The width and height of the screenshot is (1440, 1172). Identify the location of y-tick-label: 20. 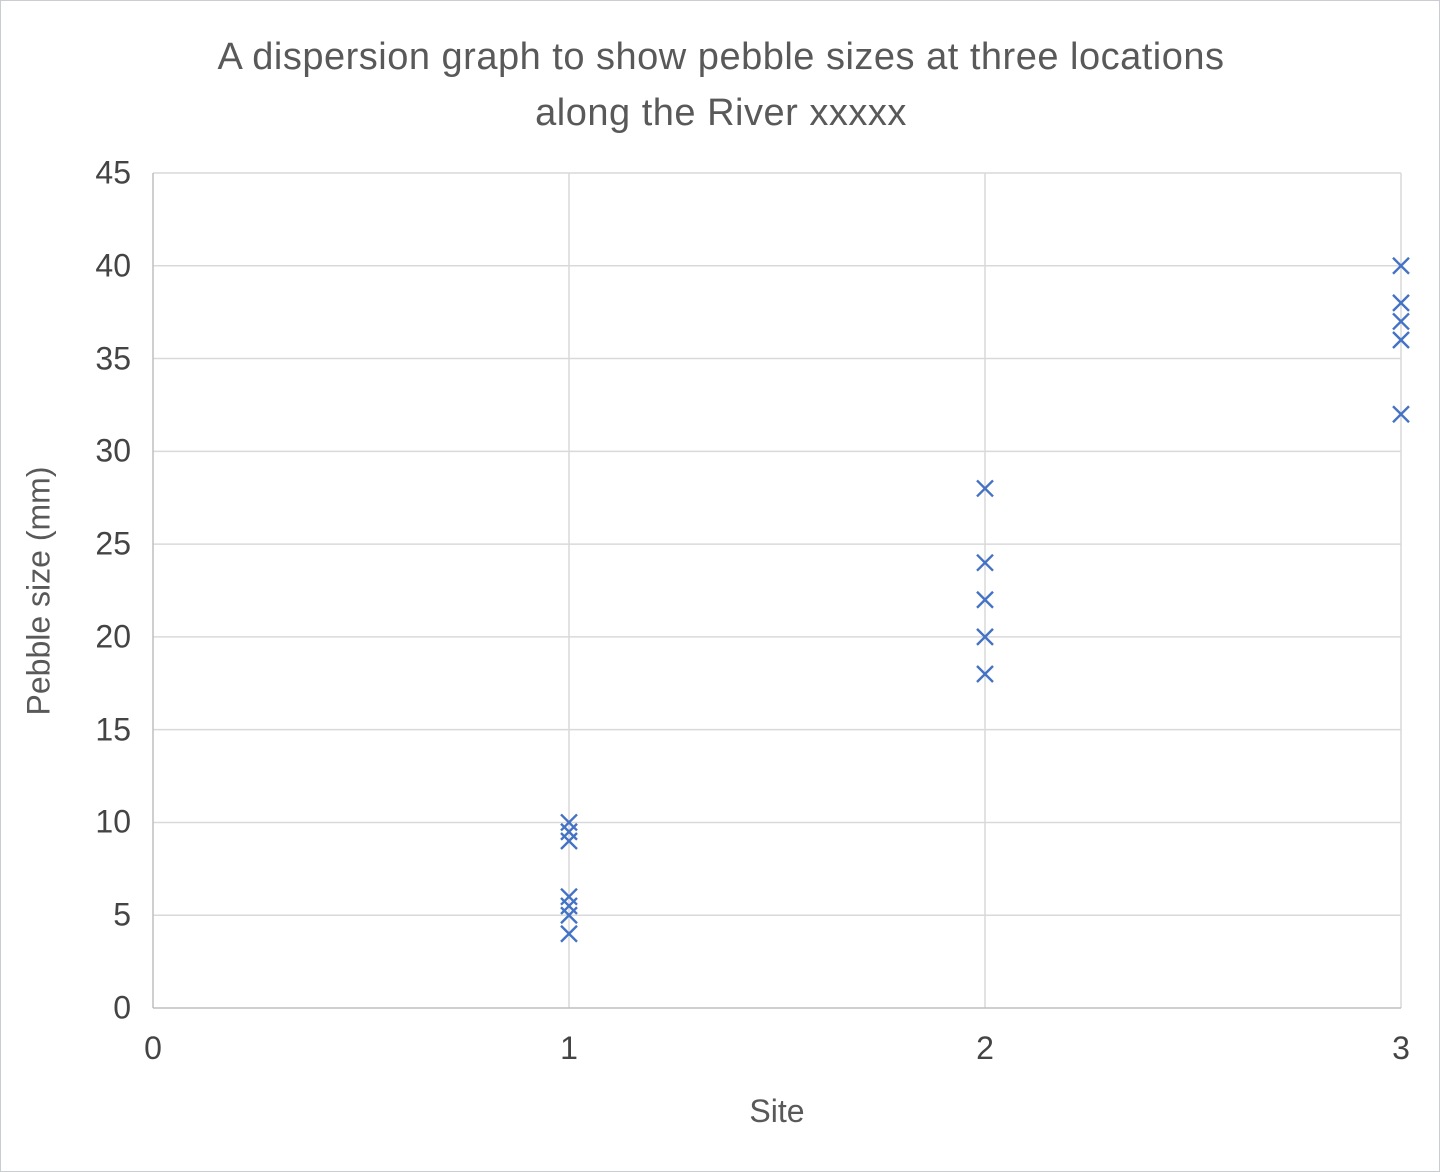
(113, 636).